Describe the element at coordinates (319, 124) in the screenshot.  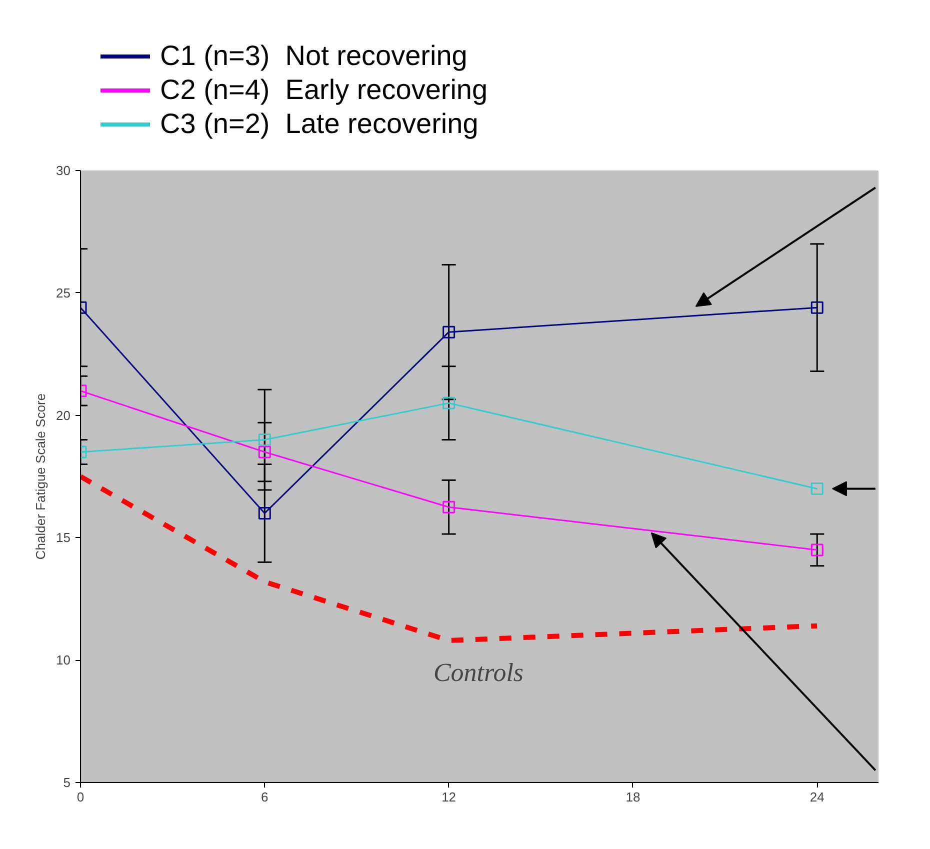
I see `legend-label: C3 (n=2) Late recovering` at that location.